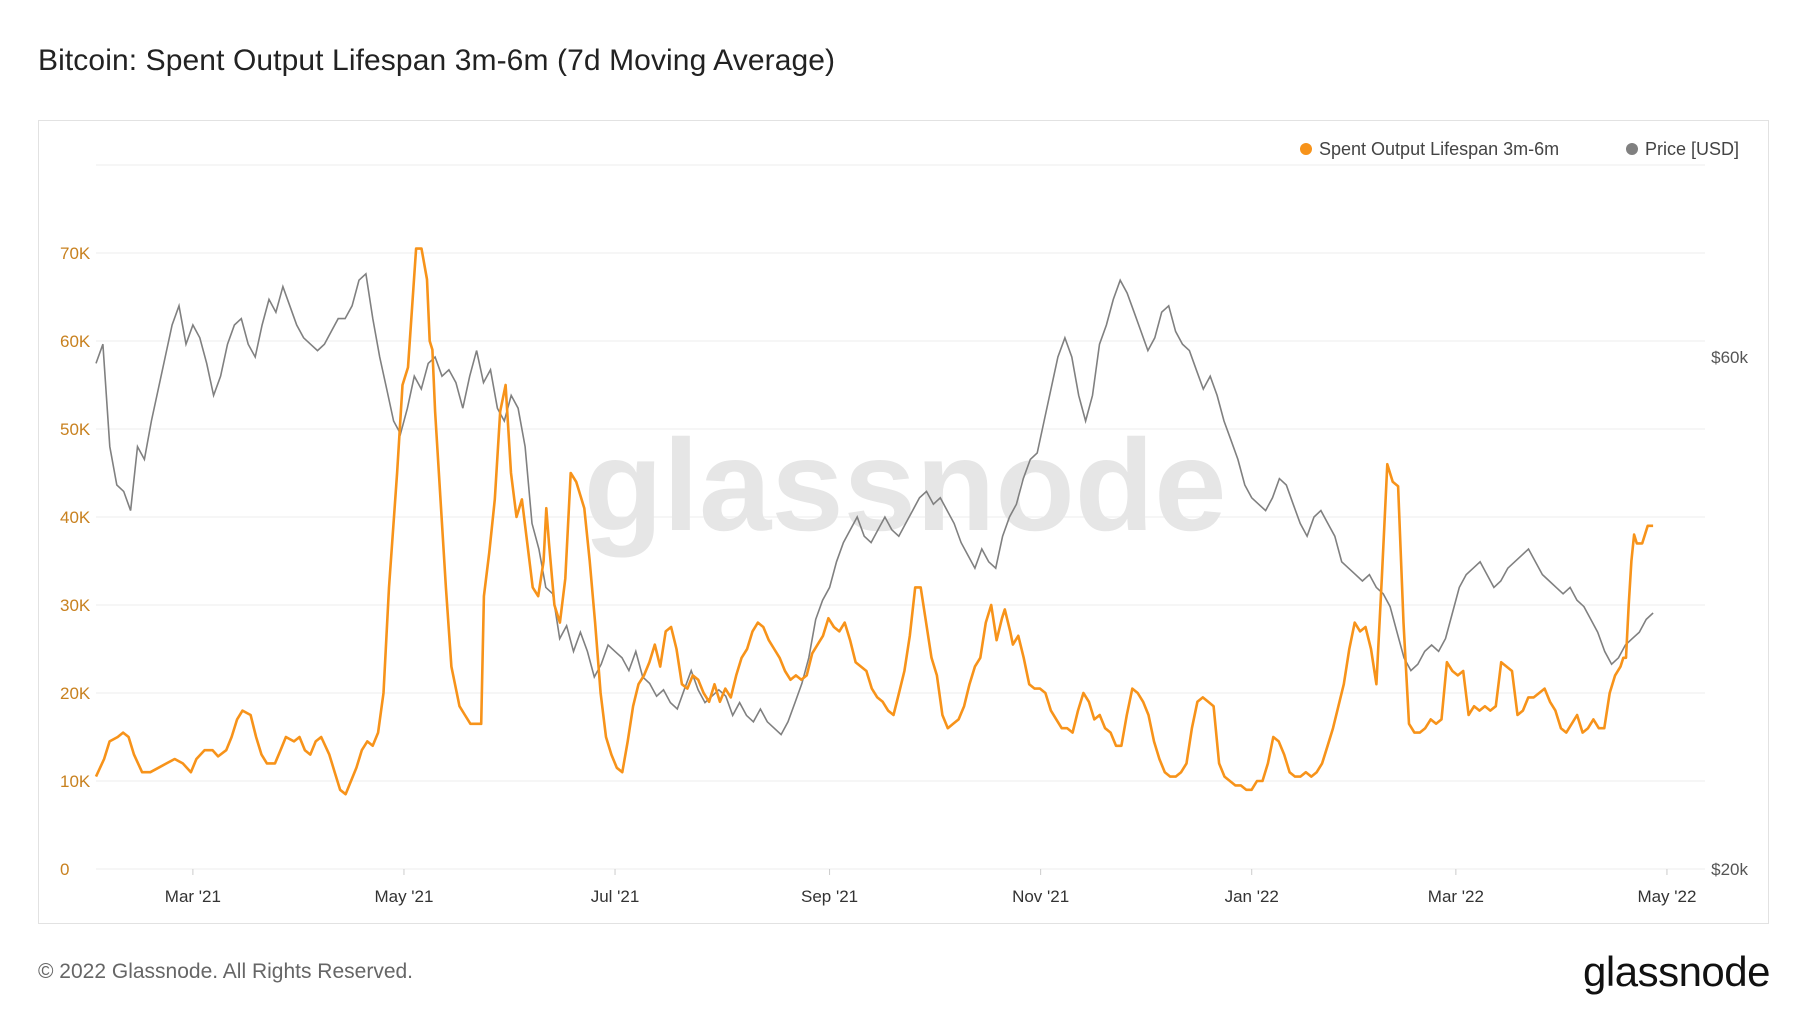  I want to click on x-tick-label: May '22, so click(1666, 896).